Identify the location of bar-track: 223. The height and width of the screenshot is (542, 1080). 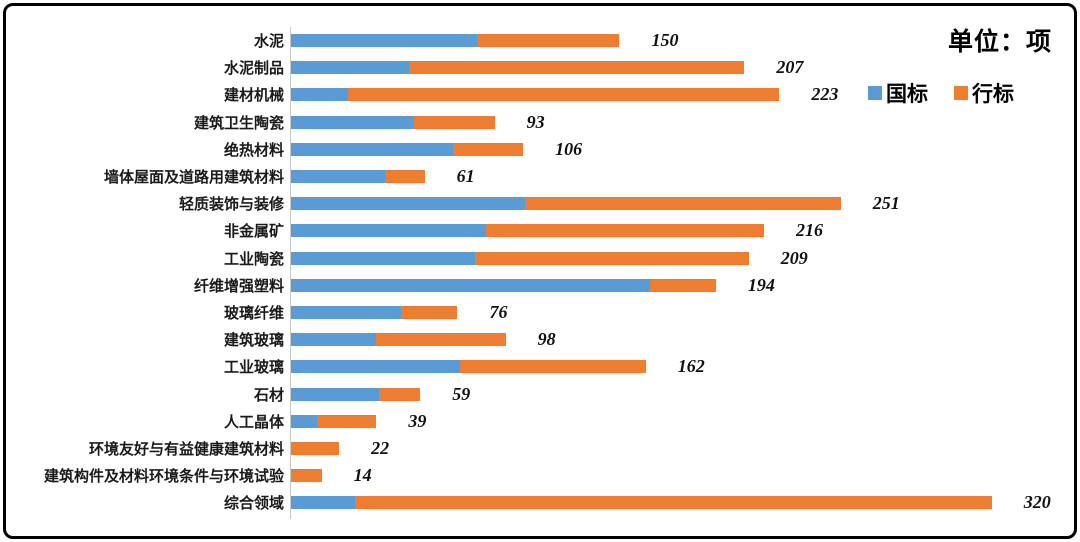
(682, 94).